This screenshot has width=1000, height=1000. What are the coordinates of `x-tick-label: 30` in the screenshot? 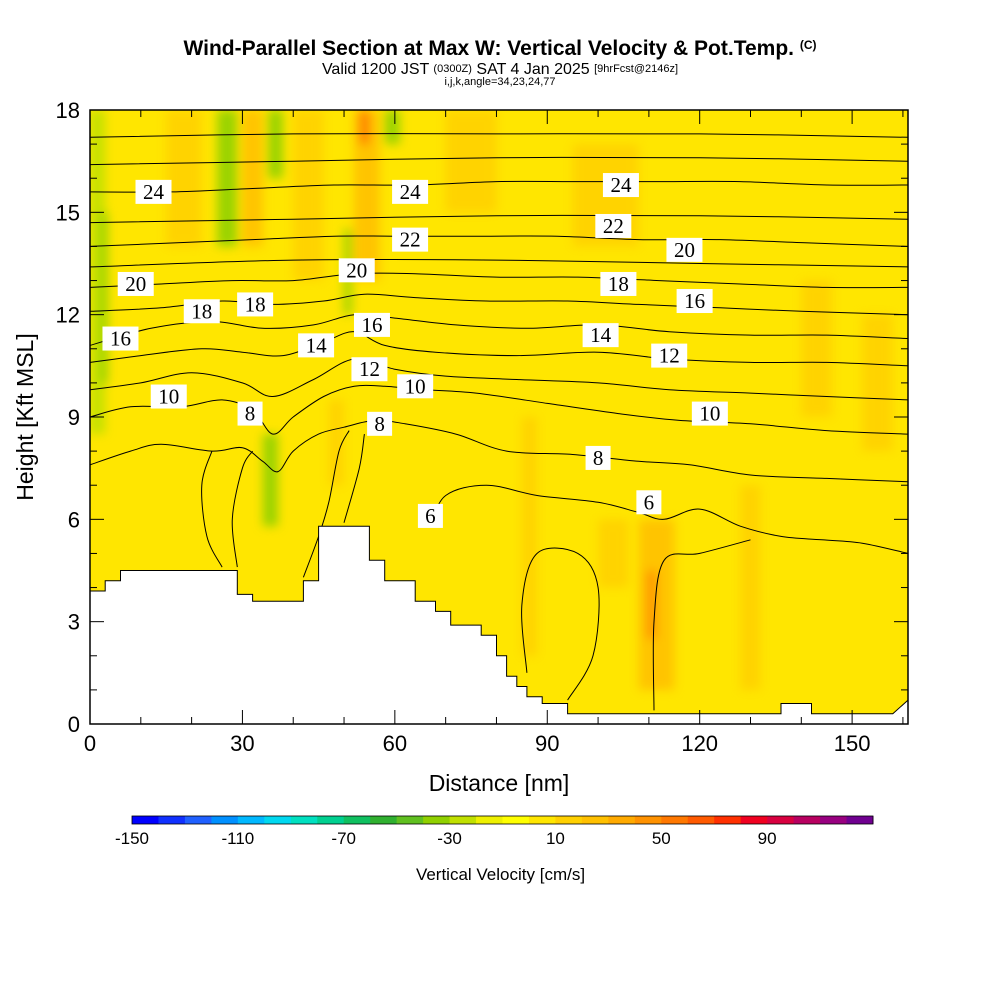 It's located at (242, 743).